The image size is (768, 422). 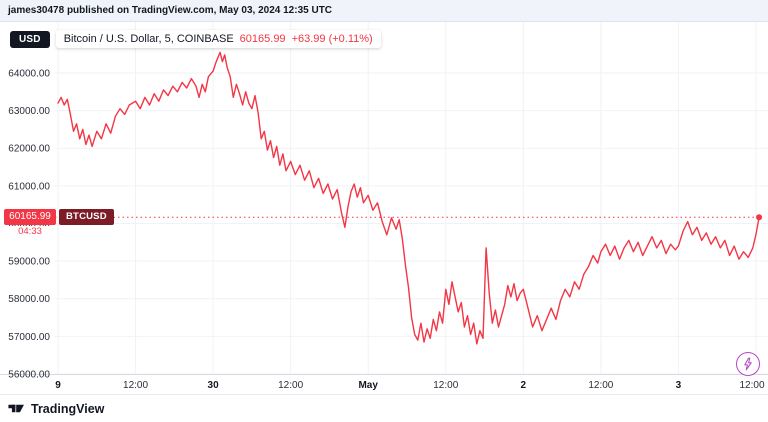 I want to click on y-axis-label: 62000.00, so click(x=29, y=149).